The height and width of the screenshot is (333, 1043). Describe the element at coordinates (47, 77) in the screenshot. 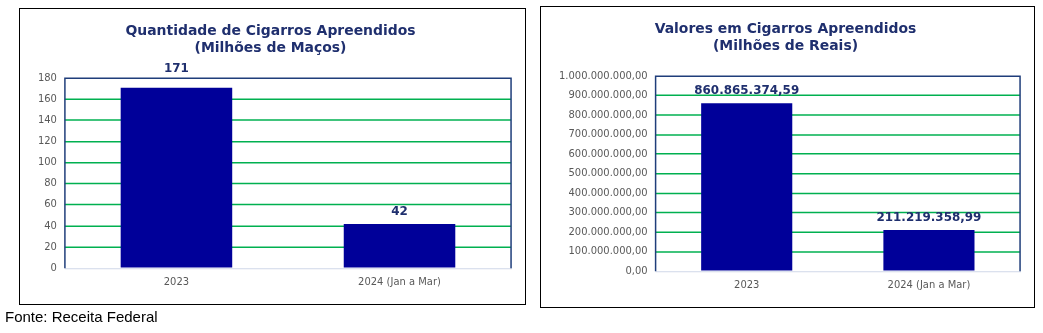

I see `y-tick-label: 180` at that location.